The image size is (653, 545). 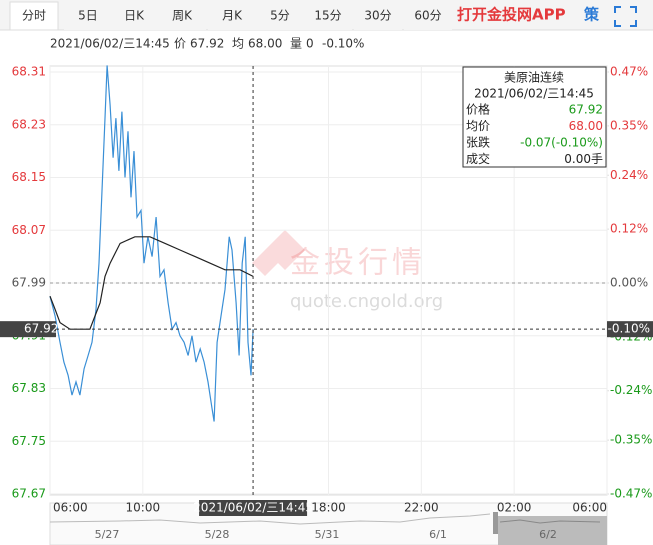 I want to click on y-tick-label: 67.75, so click(x=29, y=441).